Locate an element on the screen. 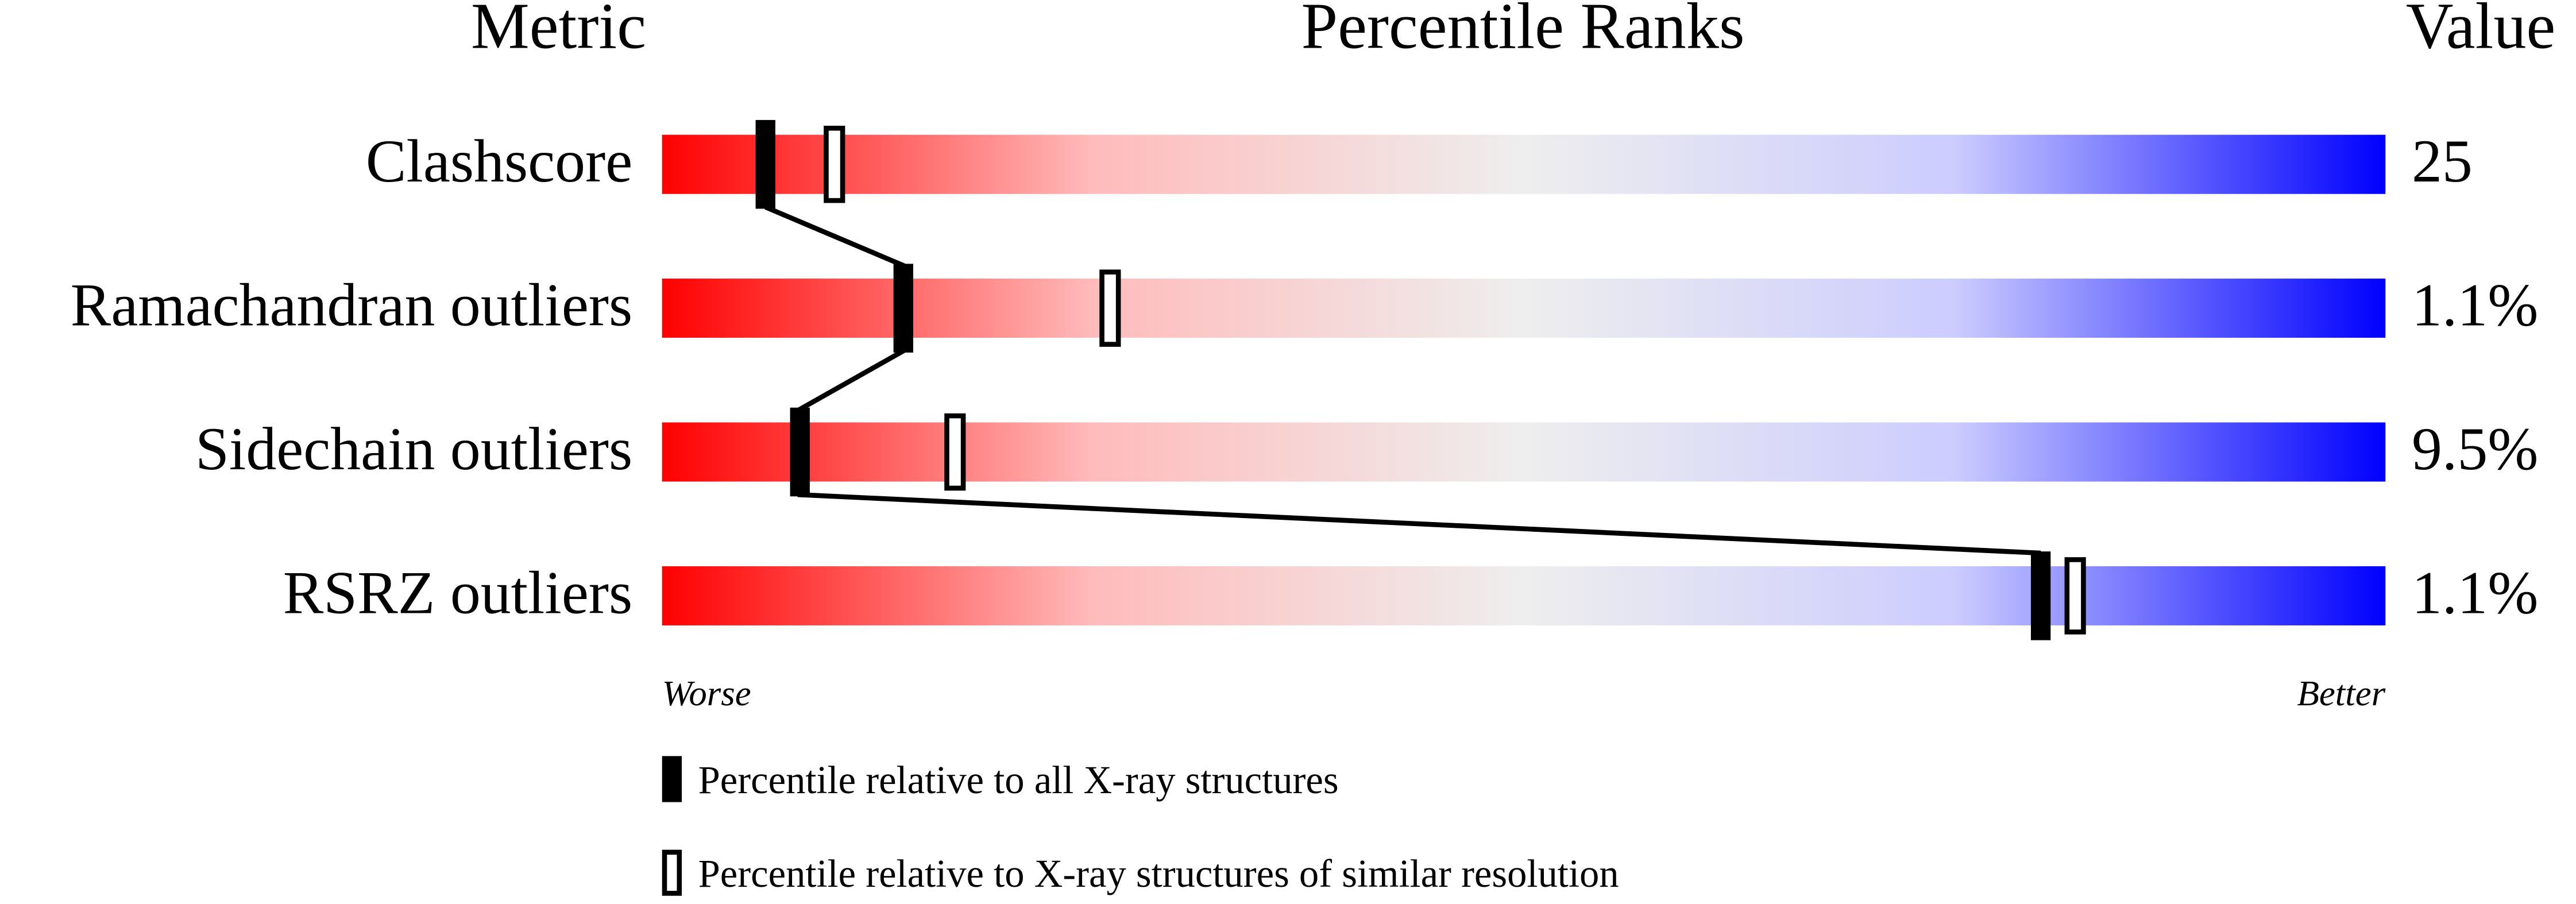  metric-label: RSRZ outliers is located at coordinates (457, 593).